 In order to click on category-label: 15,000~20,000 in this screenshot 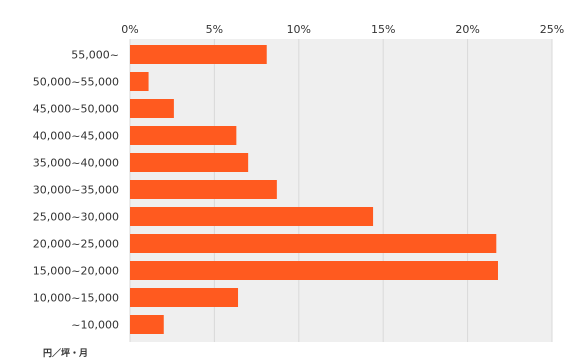, I will do `click(76, 271)`.